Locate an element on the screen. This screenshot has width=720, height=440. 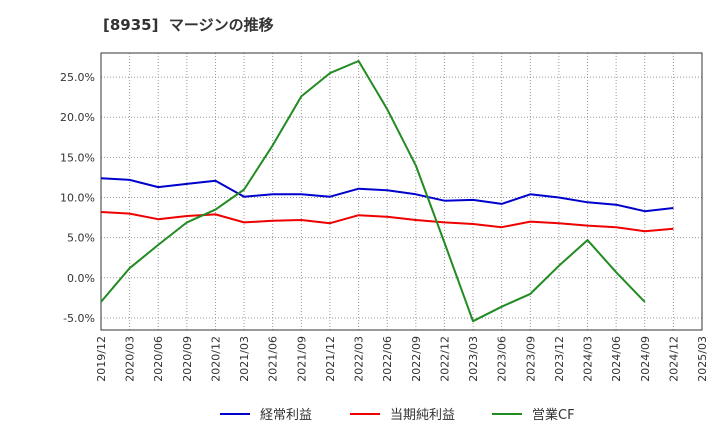
x-tick-label: 2022/09 is located at coordinates (416, 359).